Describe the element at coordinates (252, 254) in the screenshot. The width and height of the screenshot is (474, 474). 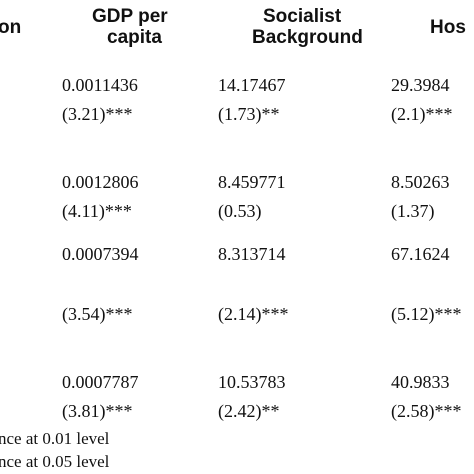
I see `cell-socialist-coefficient: 8.313714` at that location.